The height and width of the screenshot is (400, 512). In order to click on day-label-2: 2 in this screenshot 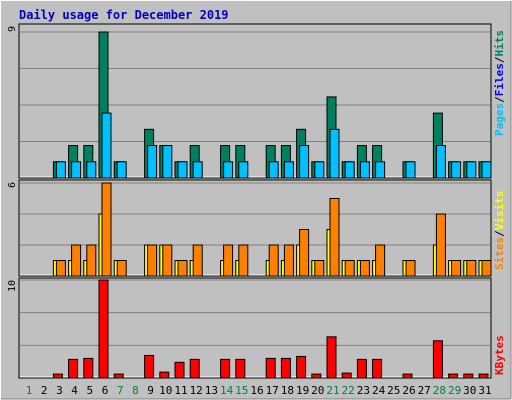, I will do `click(44, 390)`.